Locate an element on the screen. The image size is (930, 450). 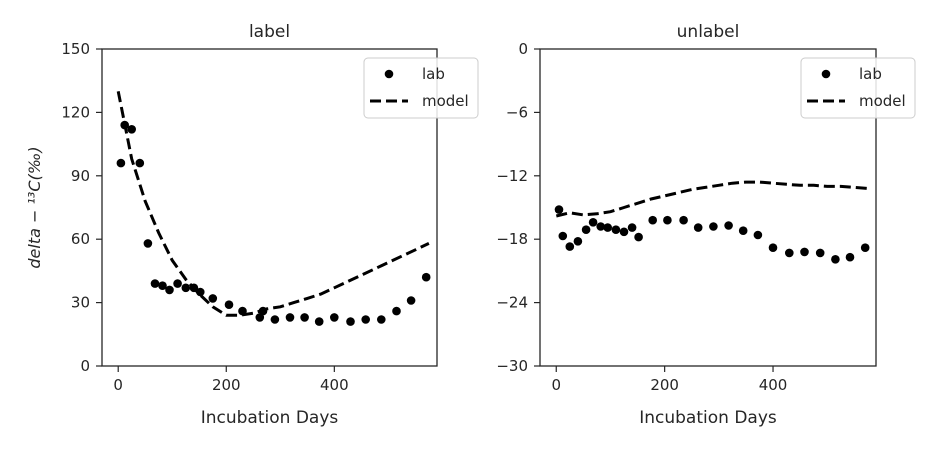
y-axis-label: delta − ¹³C(‰) is located at coordinates (34, 207).